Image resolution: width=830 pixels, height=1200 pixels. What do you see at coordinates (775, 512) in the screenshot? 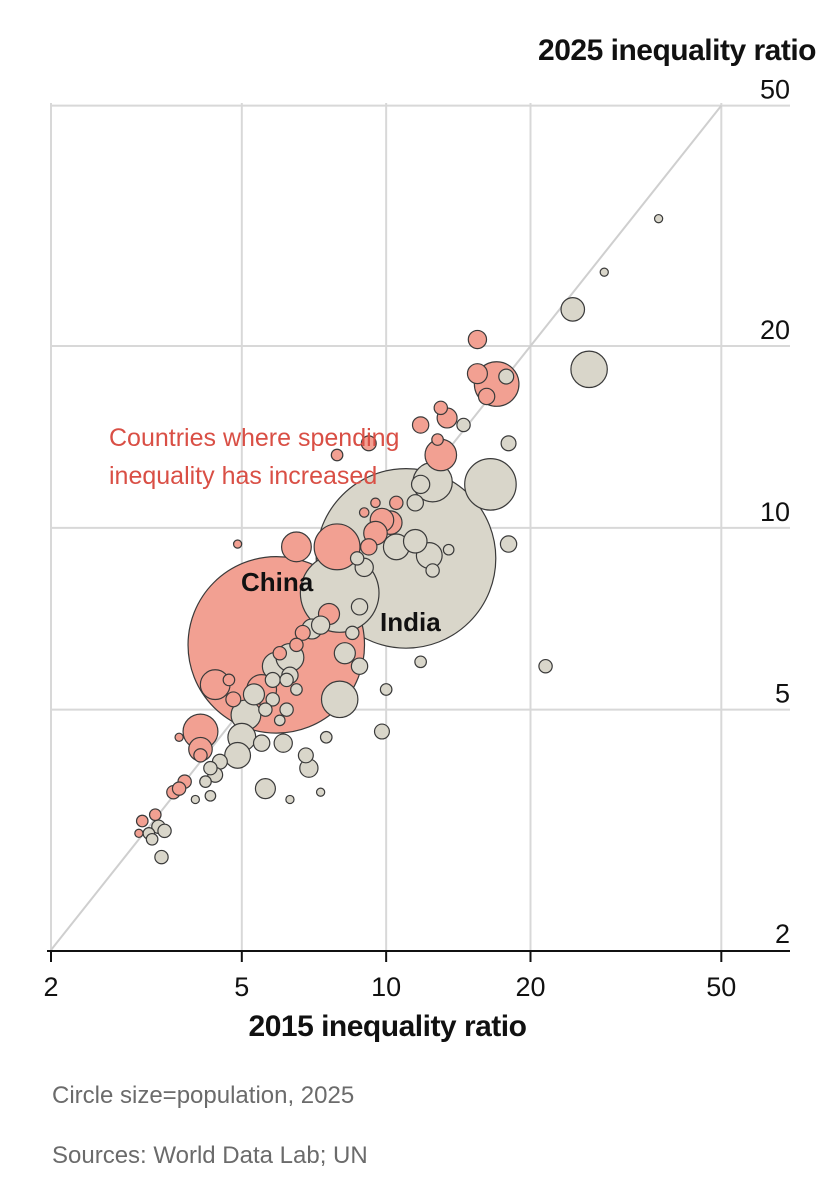
I see `y-tick-label: 10` at bounding box center [775, 512].